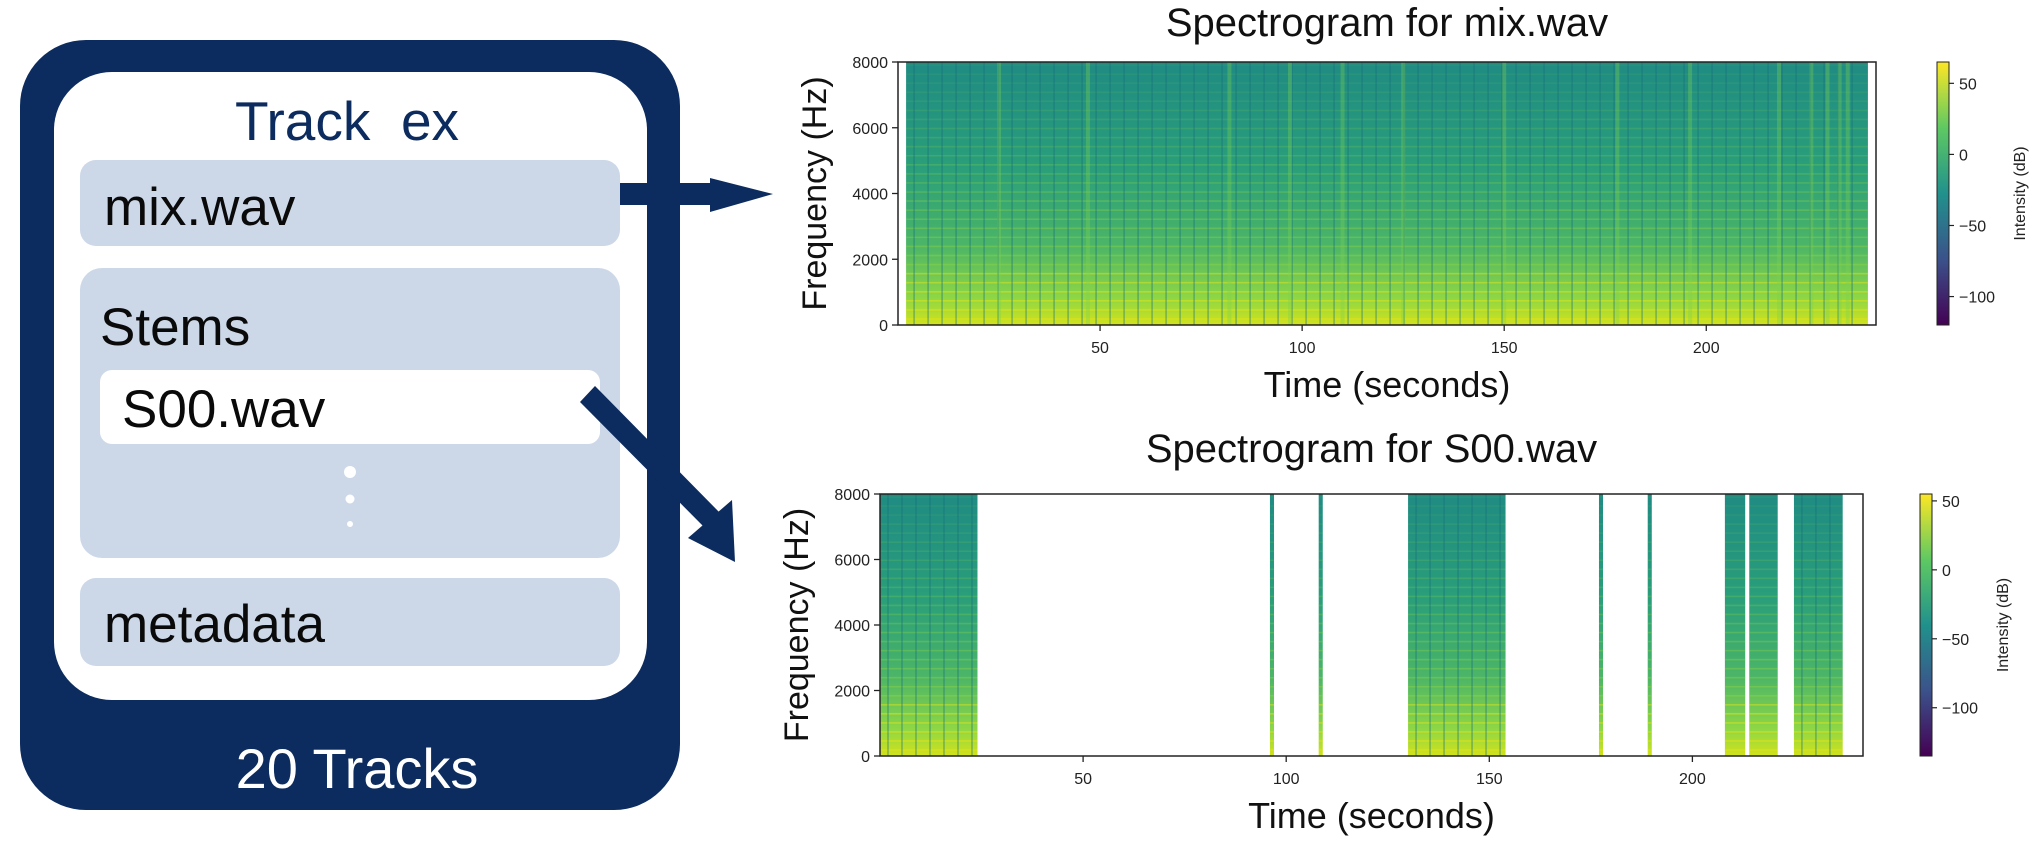 This screenshot has width=2032, height=846. What do you see at coordinates (711, 531) in the screenshot?
I see `stem-arrow-head` at bounding box center [711, 531].